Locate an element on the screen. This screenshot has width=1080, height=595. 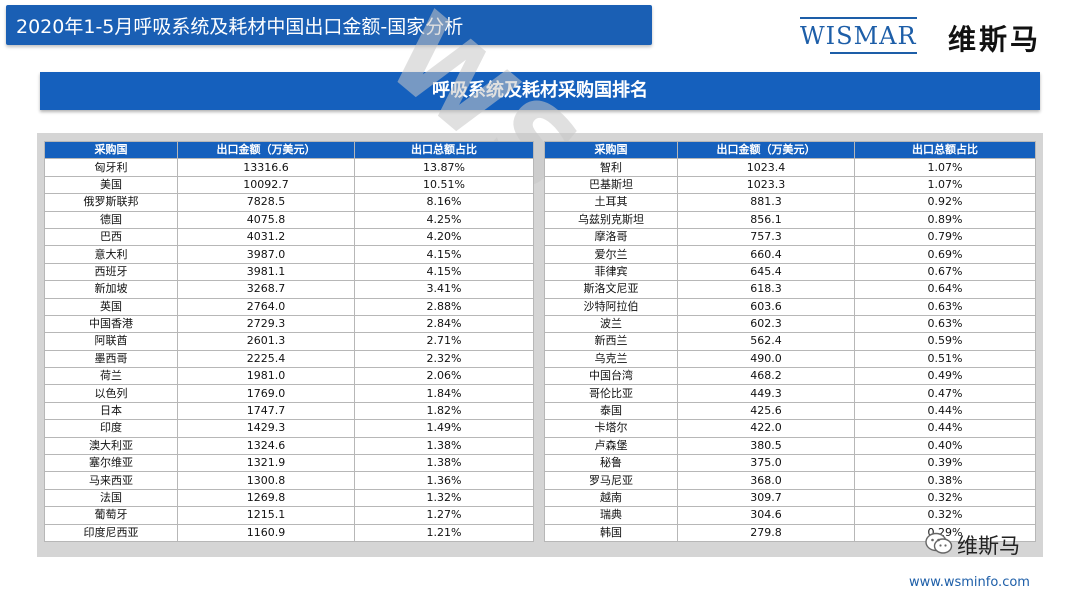
share-cell: 1.27% is located at coordinates (444, 515).